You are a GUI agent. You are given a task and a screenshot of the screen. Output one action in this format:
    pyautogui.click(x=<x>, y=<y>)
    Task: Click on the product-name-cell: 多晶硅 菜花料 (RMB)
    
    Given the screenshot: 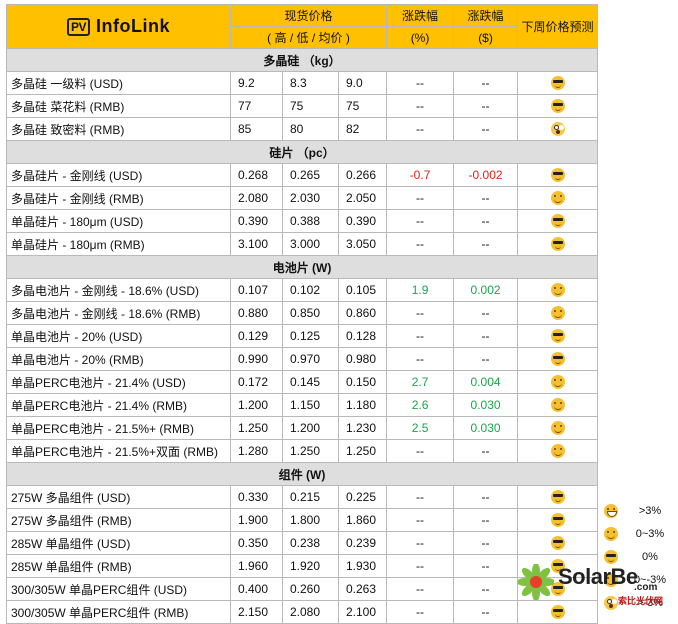 What is the action you would take?
    pyautogui.click(x=118, y=106)
    